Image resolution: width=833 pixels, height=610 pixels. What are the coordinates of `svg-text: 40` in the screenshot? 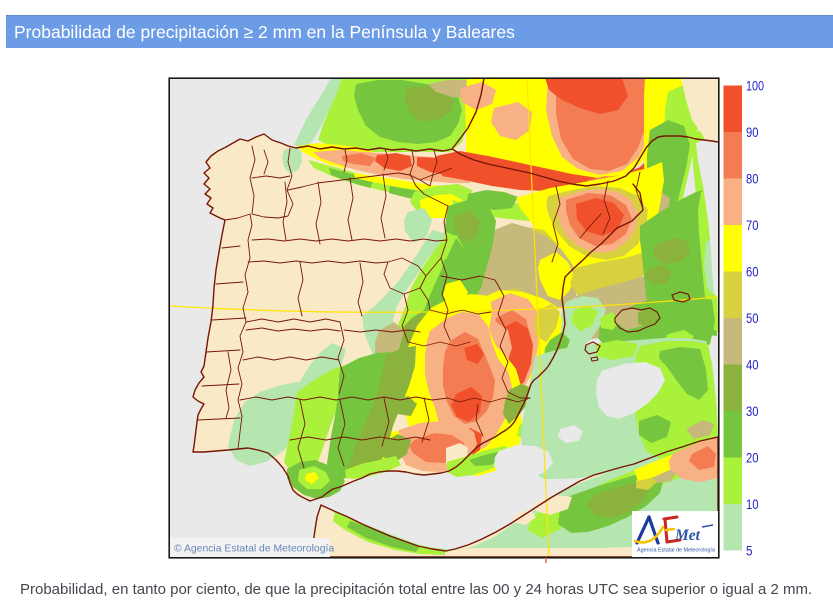 It's located at (752, 365).